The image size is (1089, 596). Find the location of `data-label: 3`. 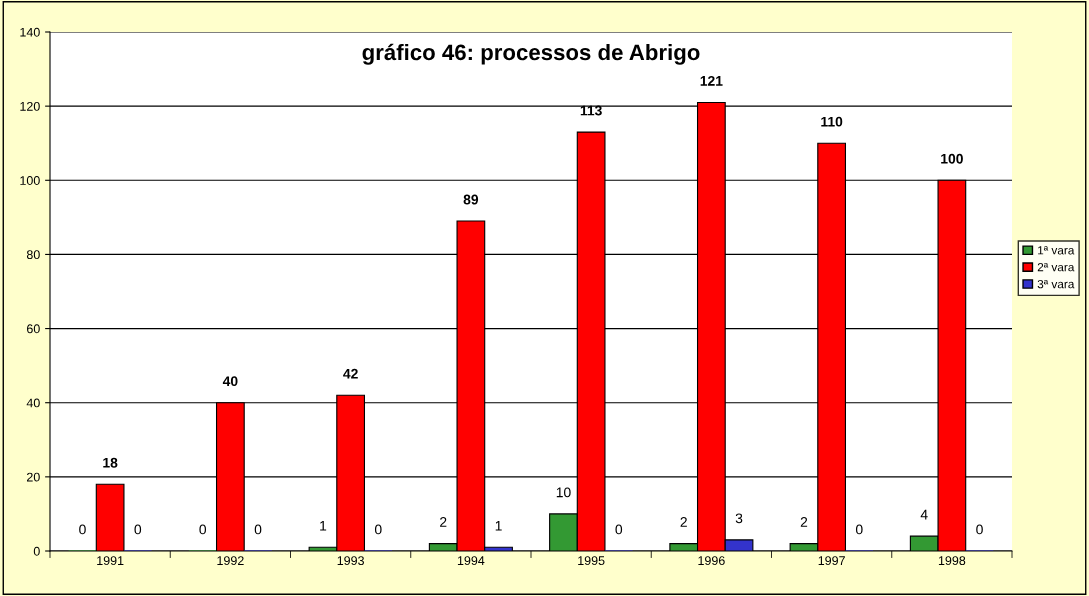

data-label: 3 is located at coordinates (739, 518).